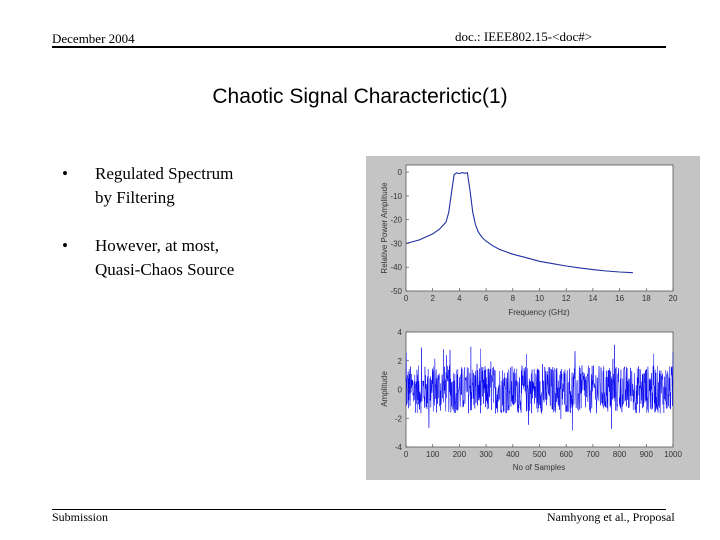 The height and width of the screenshot is (540, 720). Describe the element at coordinates (157, 245) in the screenshot. I see `bullet-text-line: However, at most,` at that location.